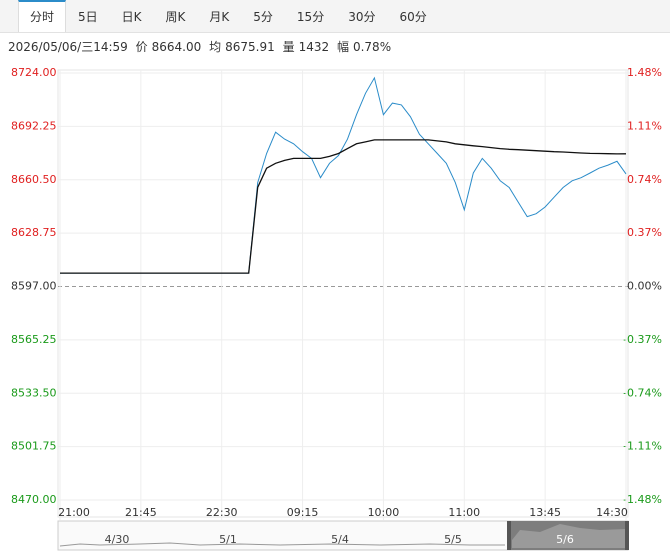  I want to click on datetime: 2026/05/06/三14:59, so click(68, 47).